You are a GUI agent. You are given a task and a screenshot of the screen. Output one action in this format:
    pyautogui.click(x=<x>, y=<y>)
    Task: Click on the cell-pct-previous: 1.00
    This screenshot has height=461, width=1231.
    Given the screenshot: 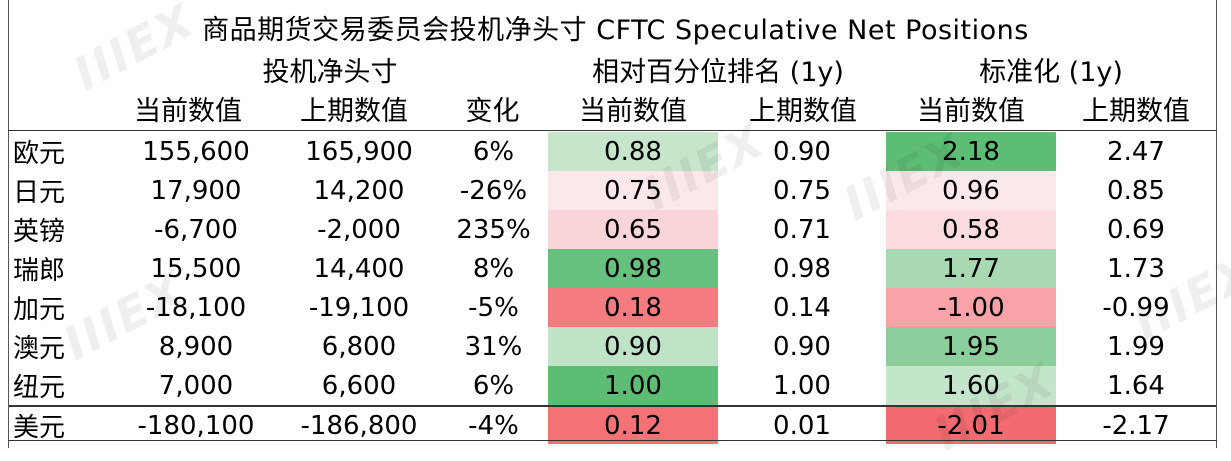 What is the action you would take?
    pyautogui.click(x=802, y=385)
    